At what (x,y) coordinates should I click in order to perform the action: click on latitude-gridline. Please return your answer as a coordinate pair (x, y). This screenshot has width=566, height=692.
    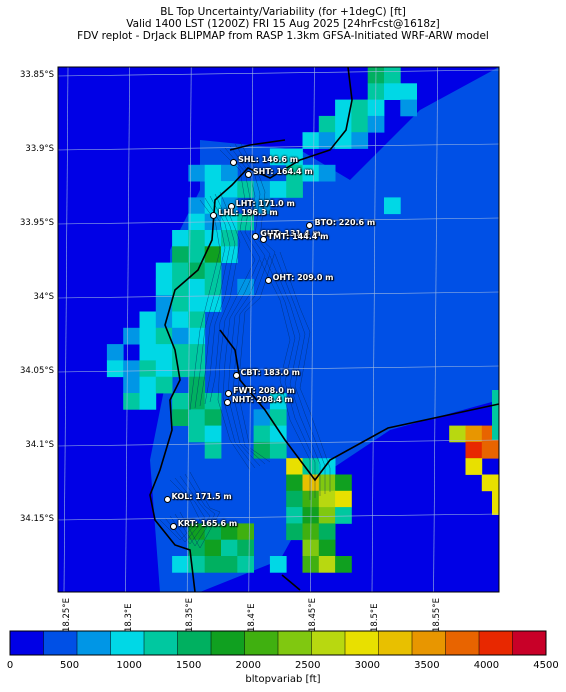
    Looking at the image, I should click on (278, 73).